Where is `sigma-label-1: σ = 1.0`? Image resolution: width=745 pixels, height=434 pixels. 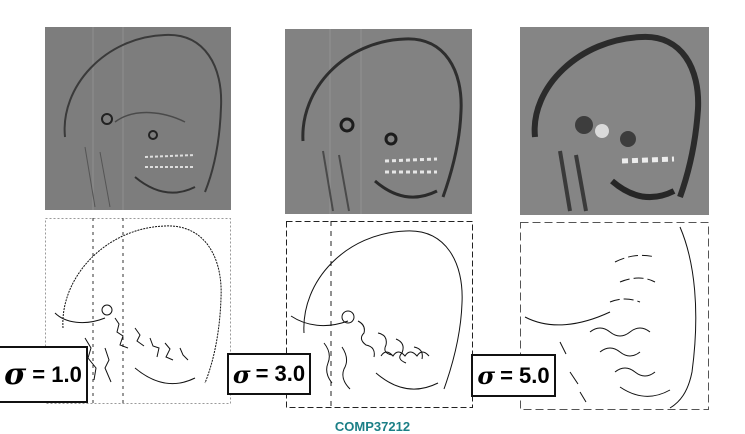
sigma-label-1: σ = 1.0 is located at coordinates (44, 374).